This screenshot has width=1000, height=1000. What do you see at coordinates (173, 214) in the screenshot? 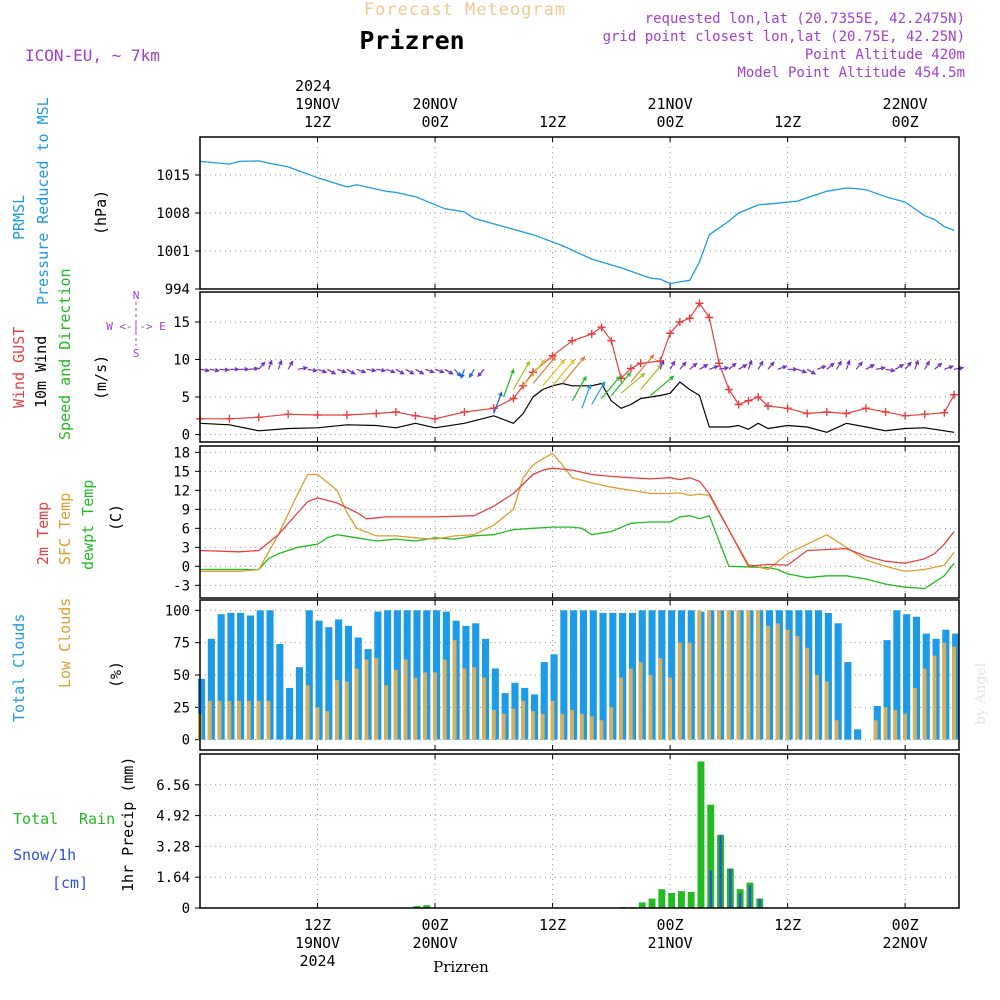
I see `y-tick-label: 1008` at bounding box center [173, 214].